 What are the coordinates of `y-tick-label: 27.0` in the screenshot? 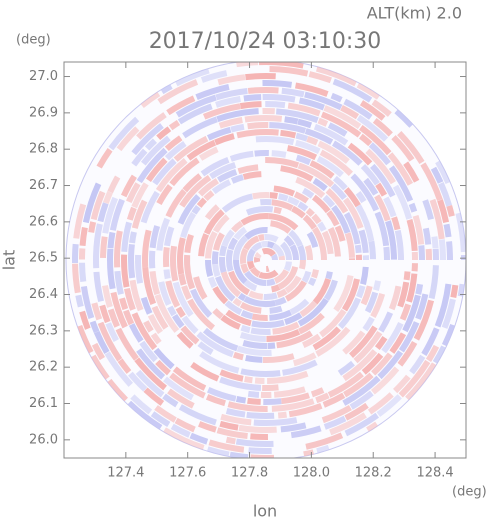 It's located at (43, 76).